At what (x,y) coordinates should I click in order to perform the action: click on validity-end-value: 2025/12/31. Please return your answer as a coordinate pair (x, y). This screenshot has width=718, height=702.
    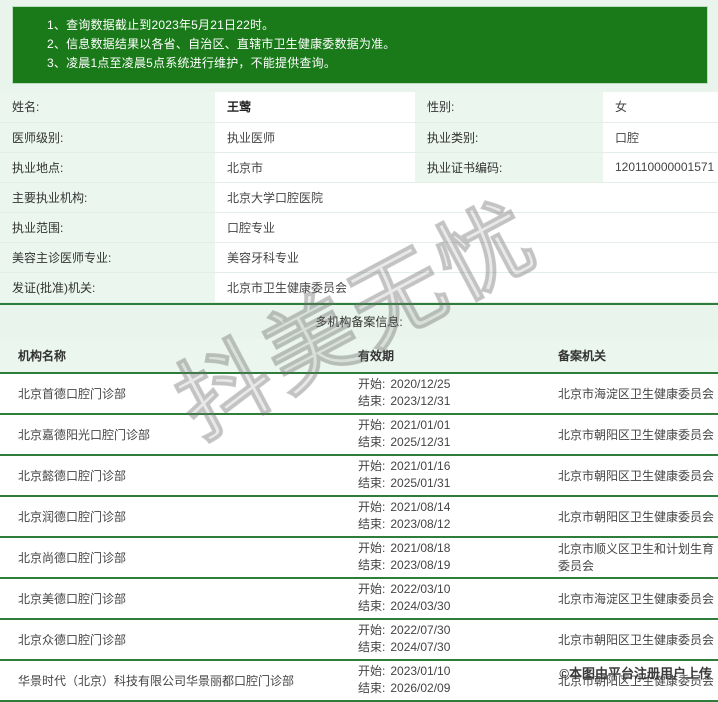
    Looking at the image, I should click on (420, 442).